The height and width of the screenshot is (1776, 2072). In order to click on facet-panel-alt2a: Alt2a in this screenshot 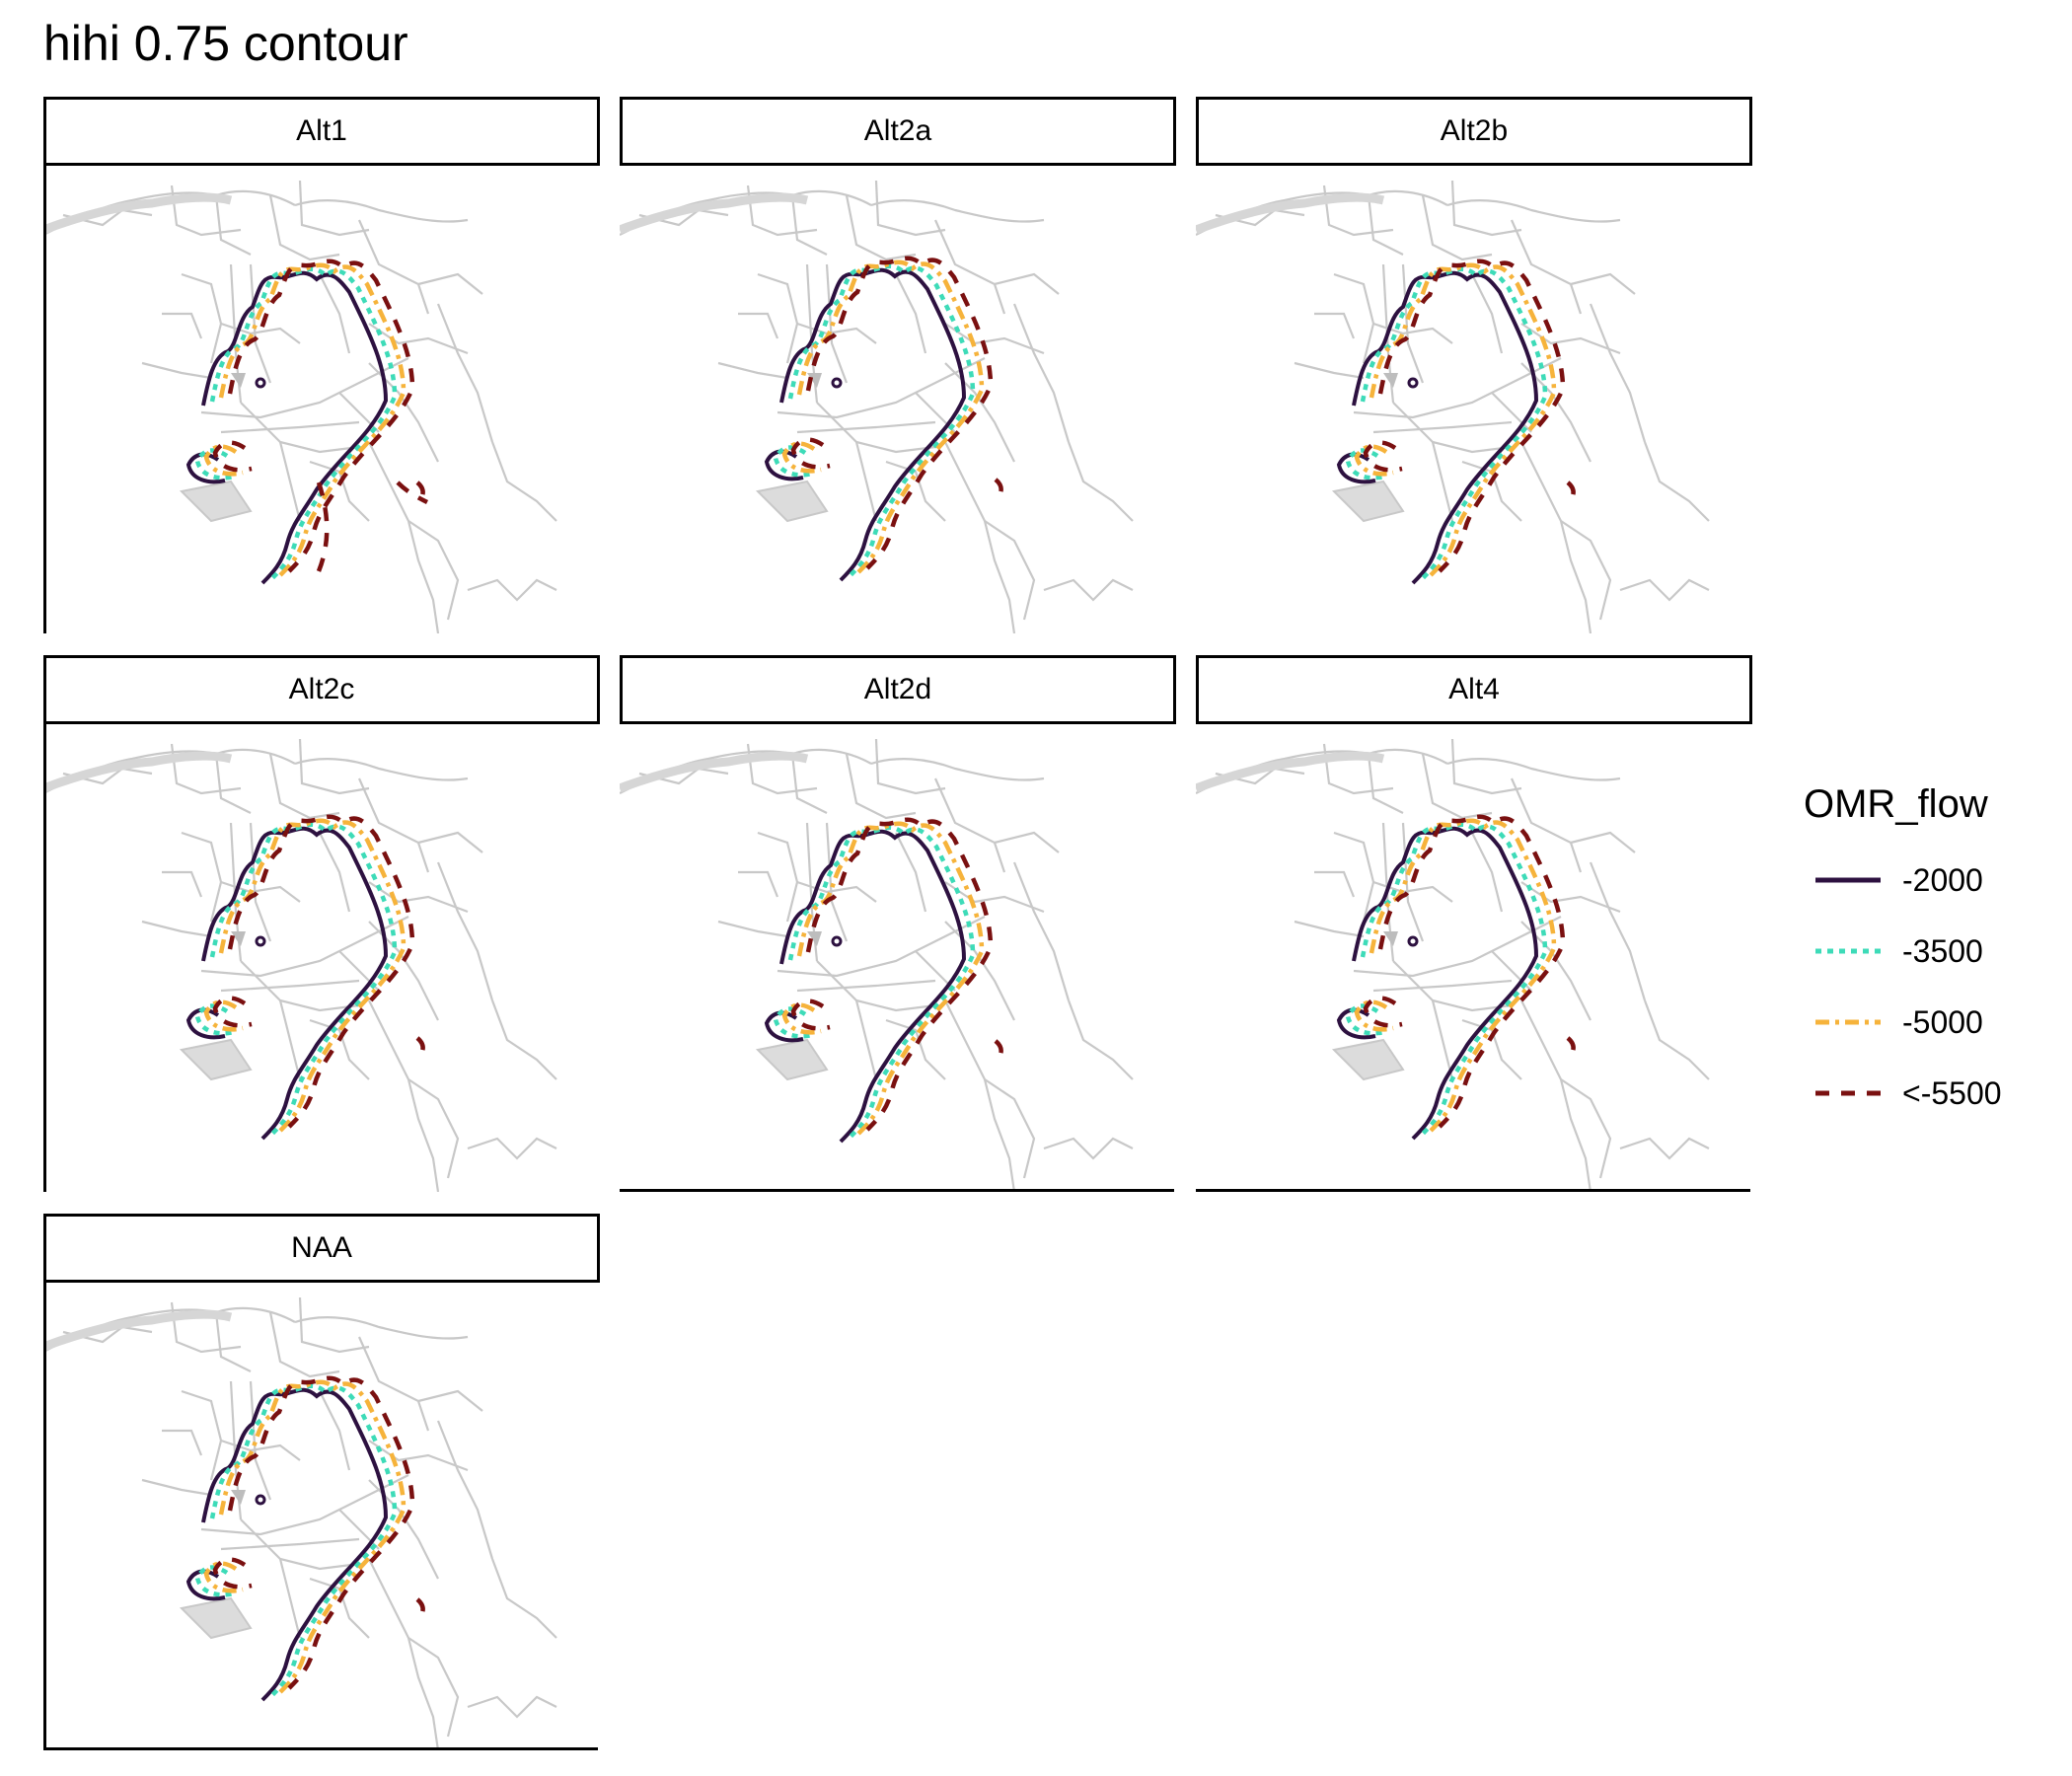, I will do `click(898, 365)`.